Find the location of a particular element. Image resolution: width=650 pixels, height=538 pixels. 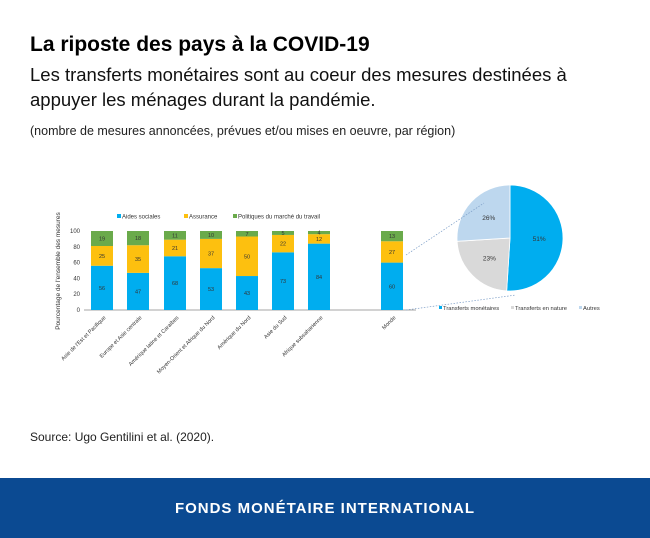

data-label: 21 is located at coordinates (175, 249).